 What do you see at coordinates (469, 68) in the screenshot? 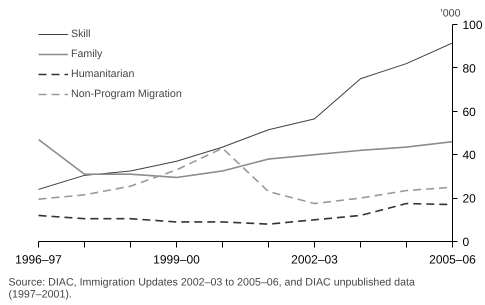
I see `y-tick-label: 80` at bounding box center [469, 68].